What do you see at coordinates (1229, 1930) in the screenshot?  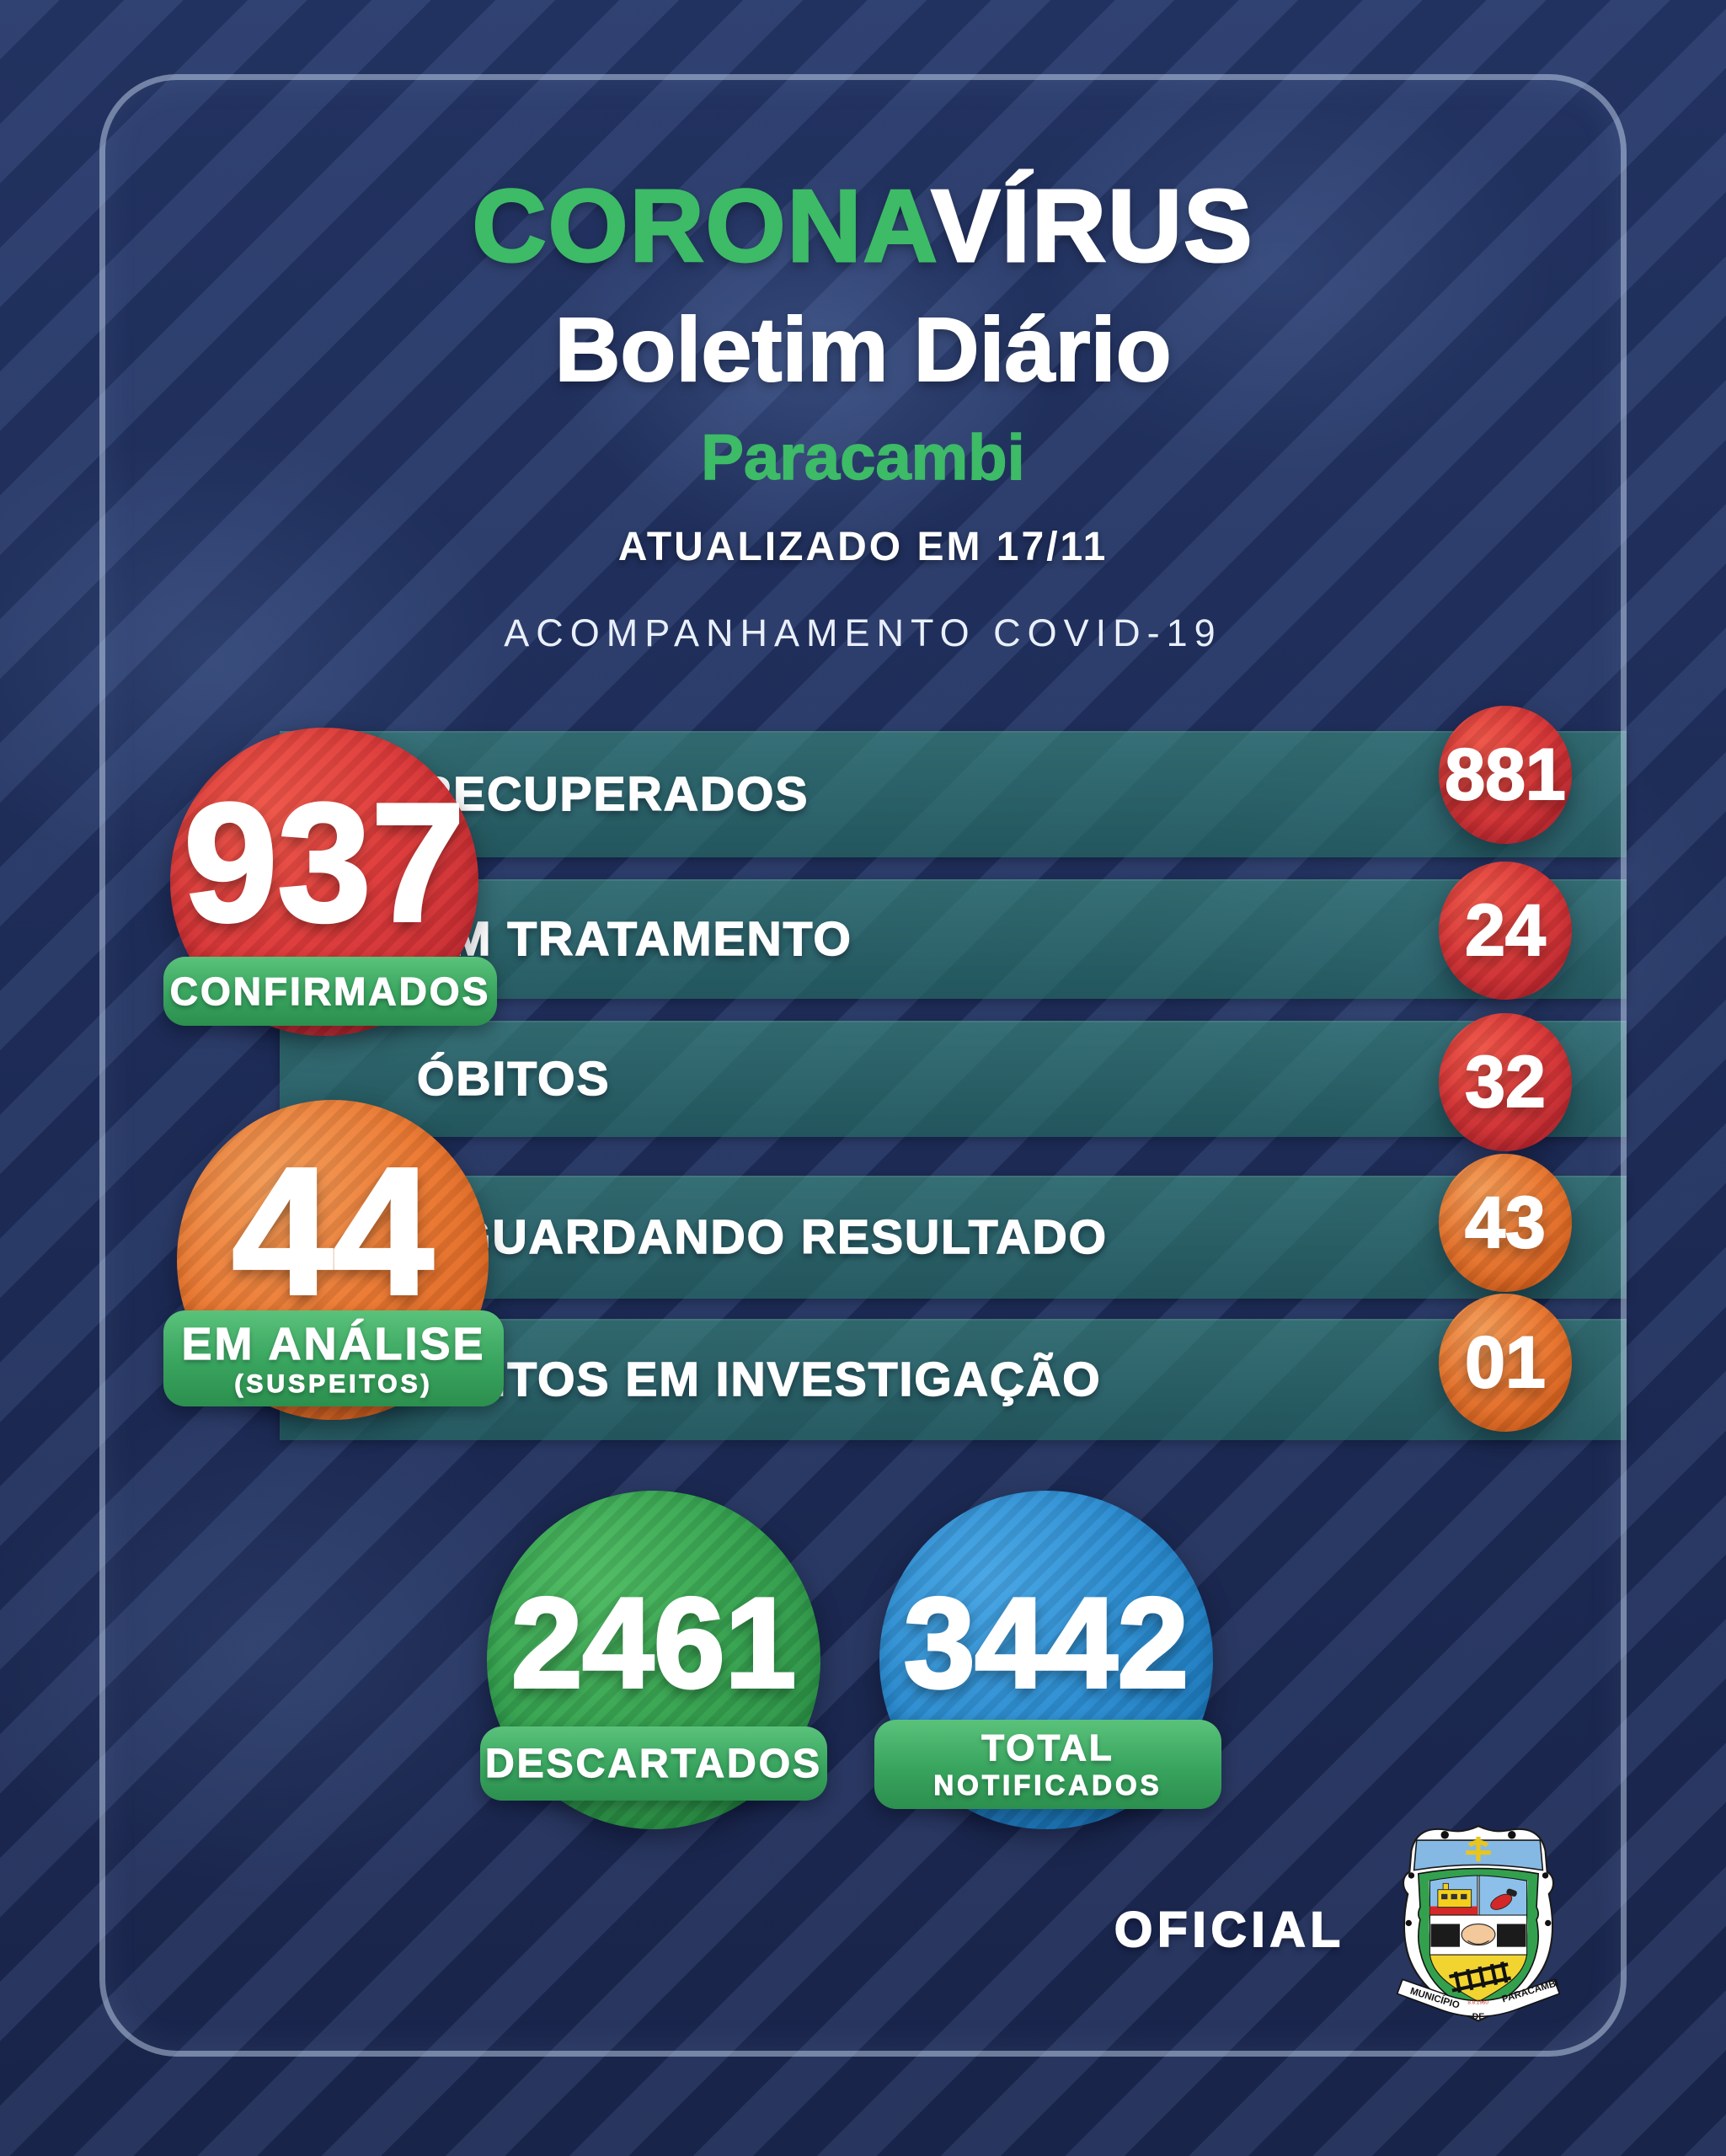 I see `official-label: OFICIAL` at bounding box center [1229, 1930].